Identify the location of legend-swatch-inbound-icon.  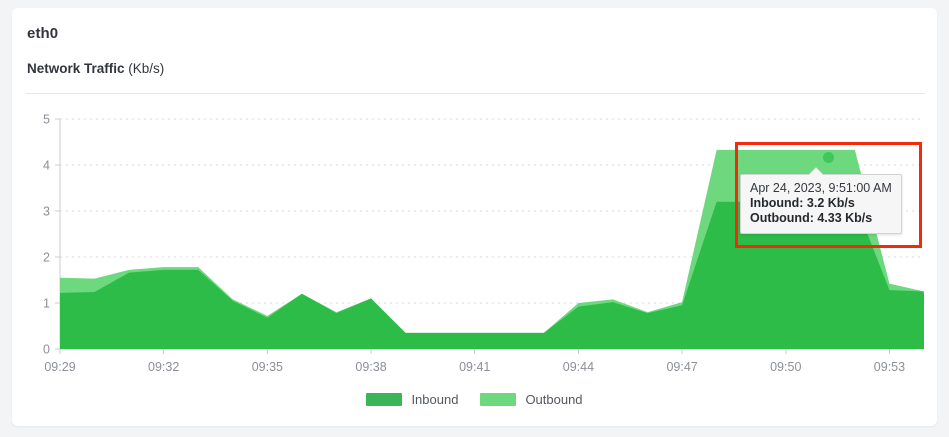
(384, 399).